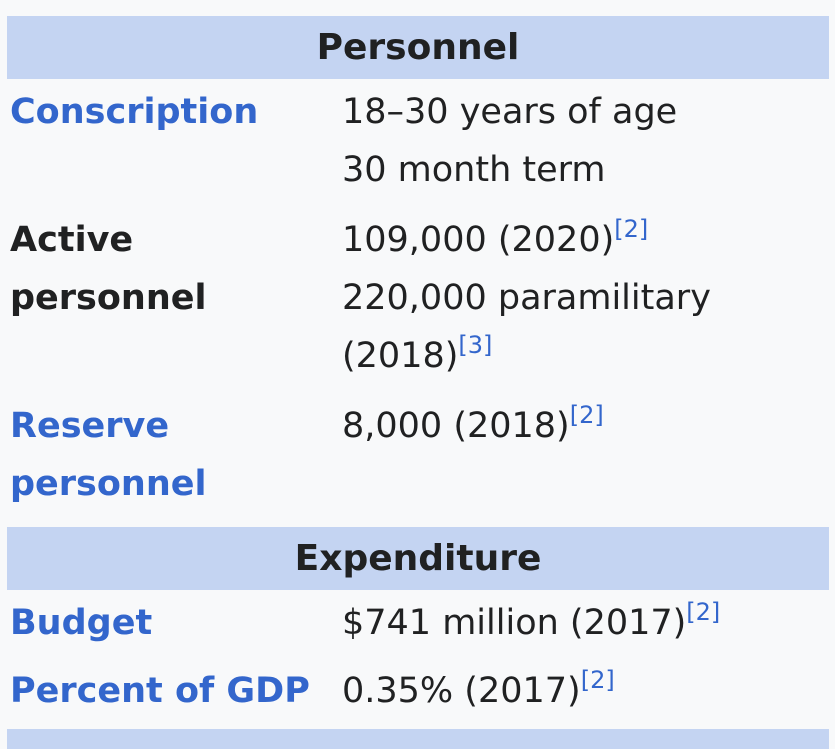 The image size is (835, 749). I want to click on personnel-header: Personnel, so click(418, 47).